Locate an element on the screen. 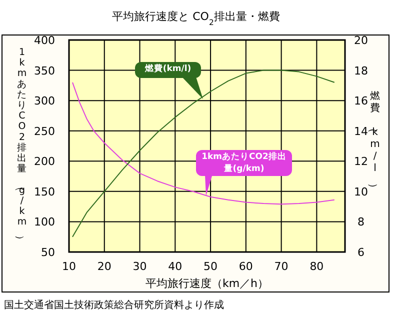 The width and height of the screenshot is (393, 324). x-tick-label: 20 is located at coordinates (104, 266).